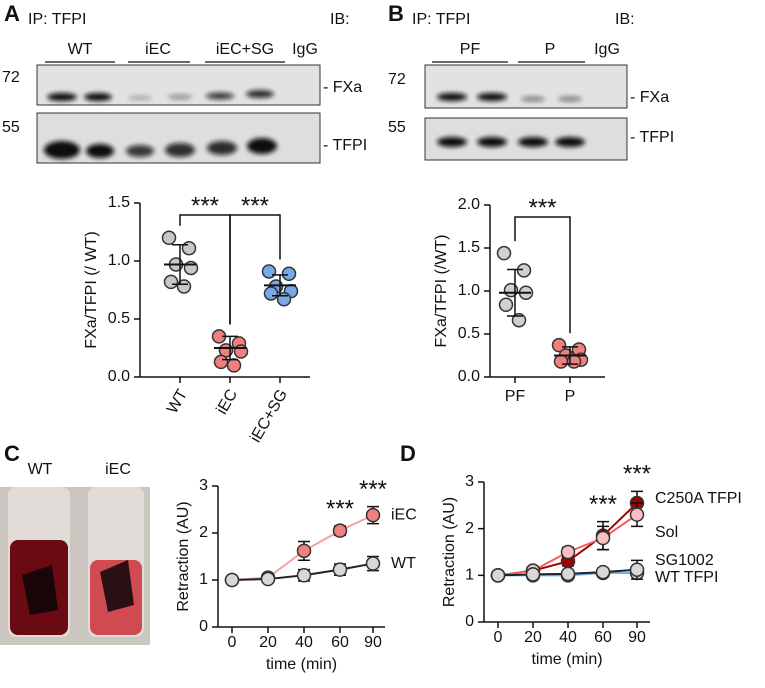 The width and height of the screenshot is (765, 688). What do you see at coordinates (91, 289) in the screenshot?
I see `y-axis-title: FXa/TFPI (/ WT)` at bounding box center [91, 289].